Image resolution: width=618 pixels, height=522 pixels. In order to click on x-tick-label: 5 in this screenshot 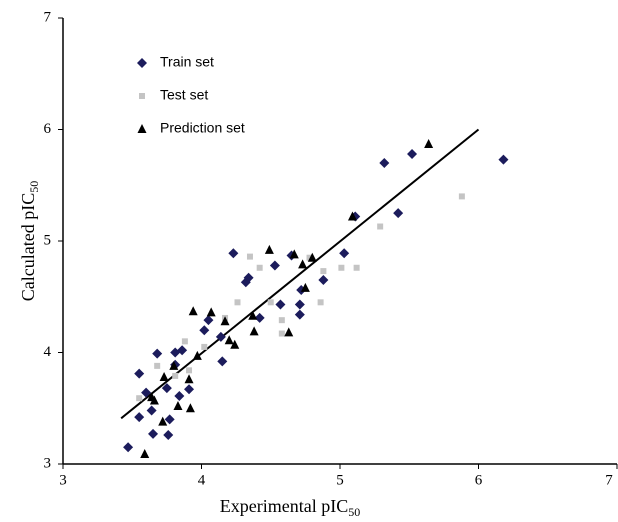, I will do `click(340, 480)`.